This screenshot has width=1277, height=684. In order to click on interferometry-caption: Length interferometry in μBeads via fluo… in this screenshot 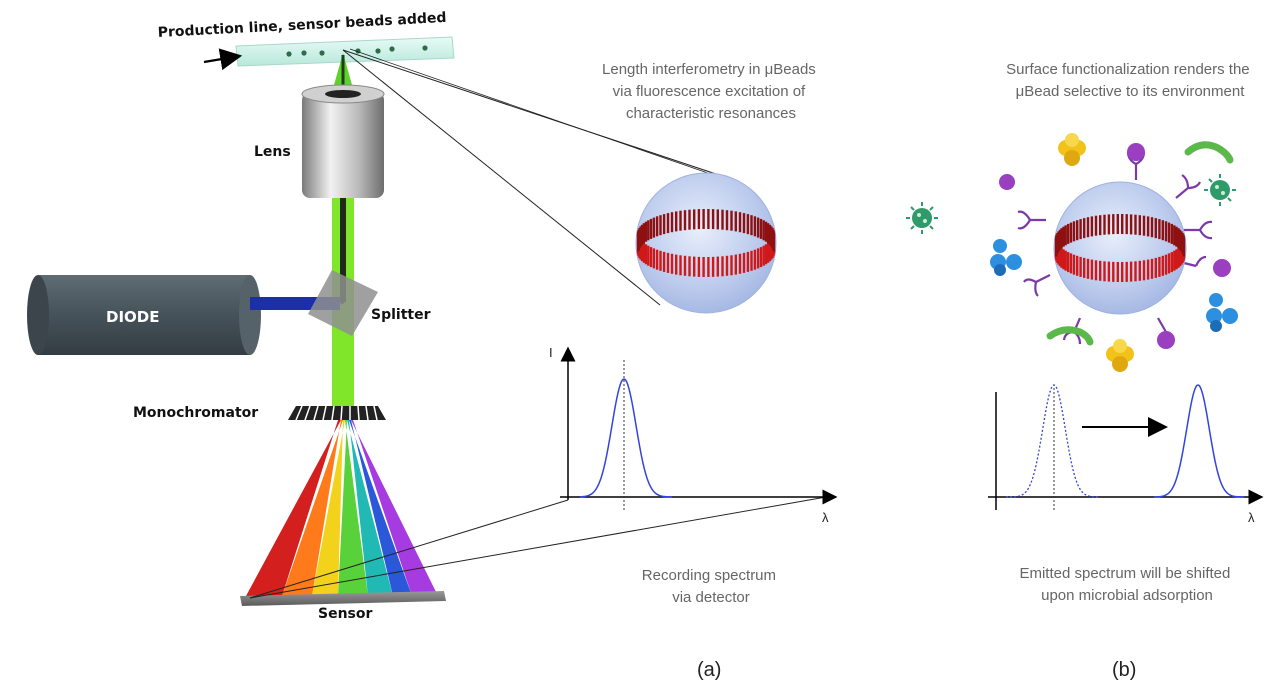, I will do `click(711, 91)`.